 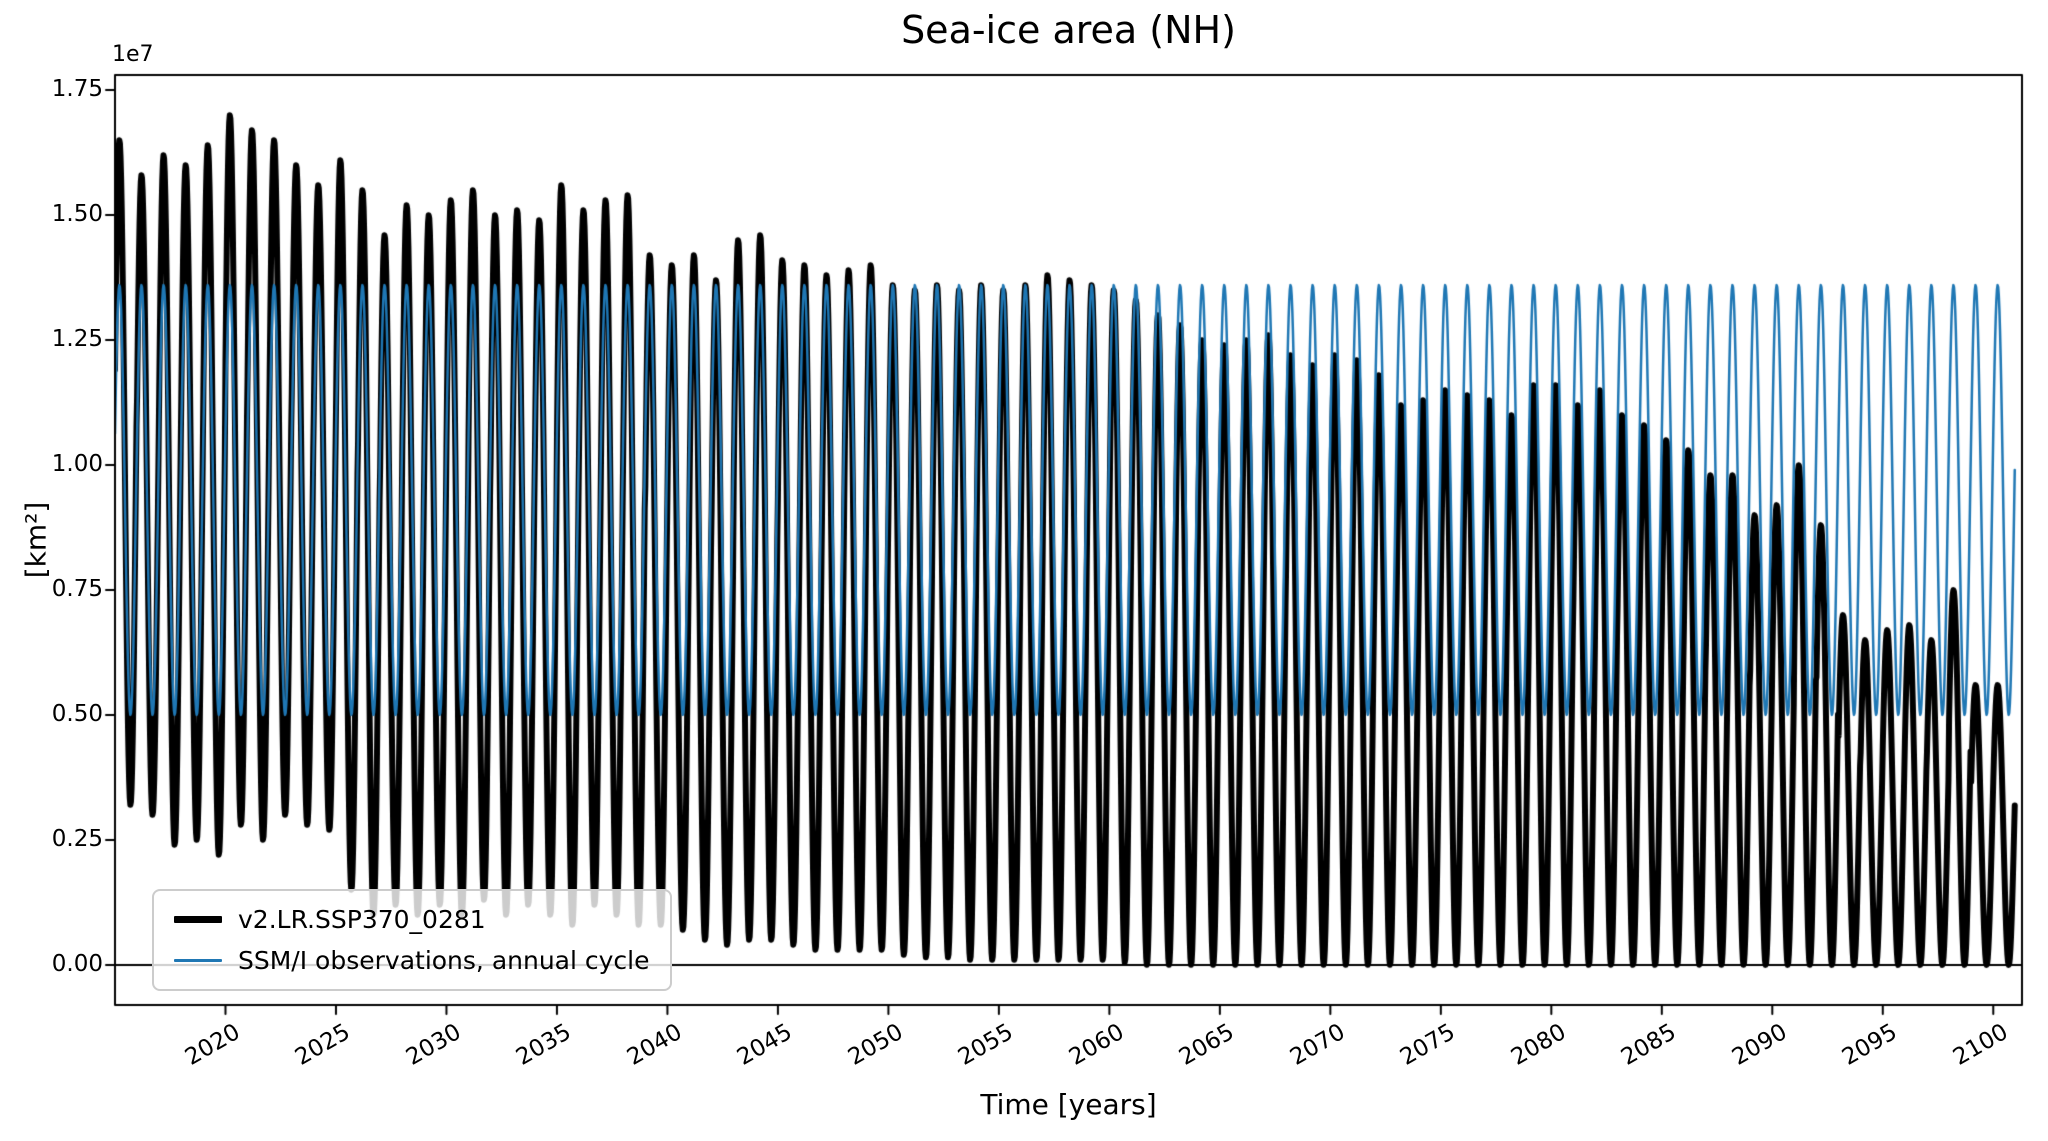 I want to click on legend-item-observations: SSM/I observations, annual cycle, so click(x=412, y=960).